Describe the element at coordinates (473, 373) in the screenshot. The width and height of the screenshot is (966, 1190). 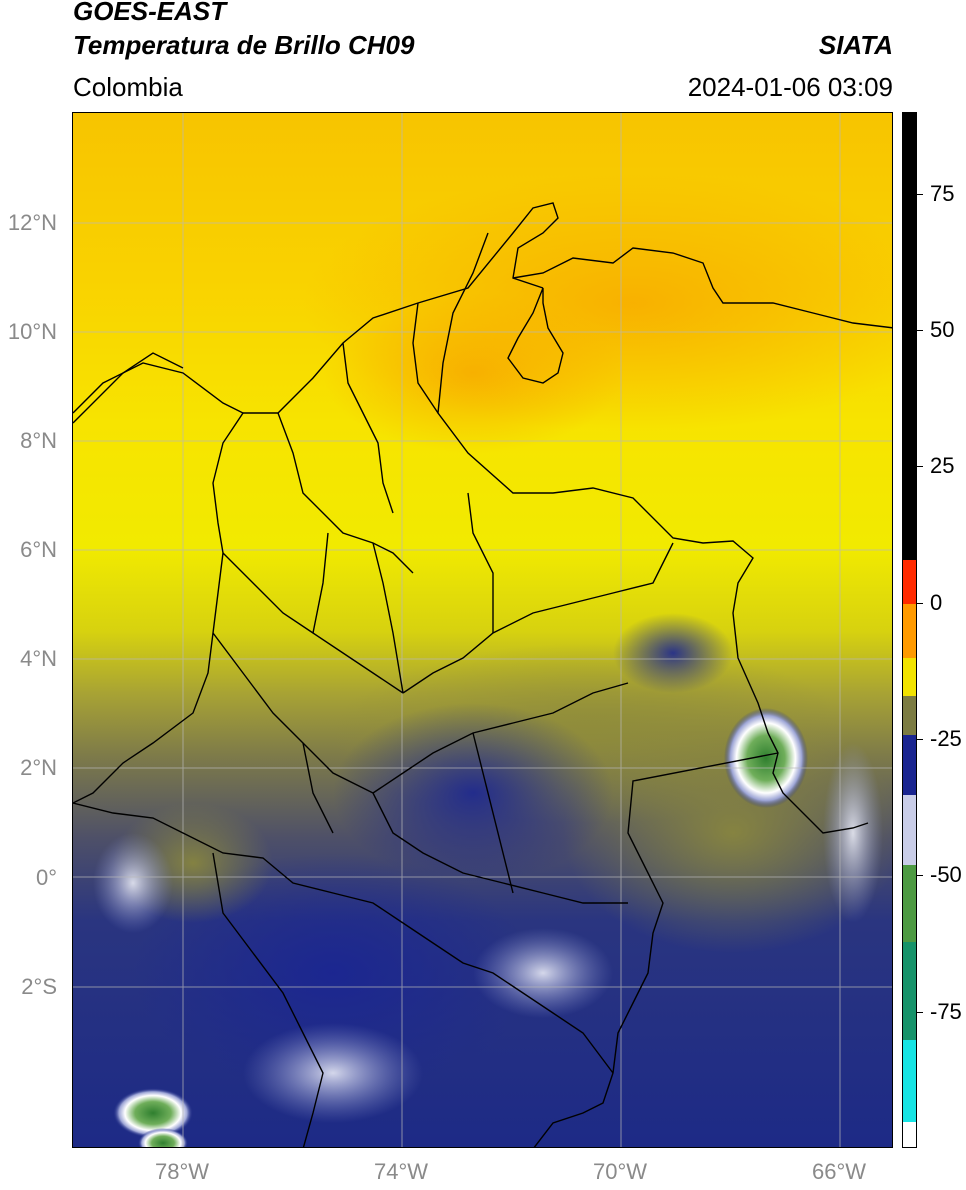
I see `warm-caribbean-area` at that location.